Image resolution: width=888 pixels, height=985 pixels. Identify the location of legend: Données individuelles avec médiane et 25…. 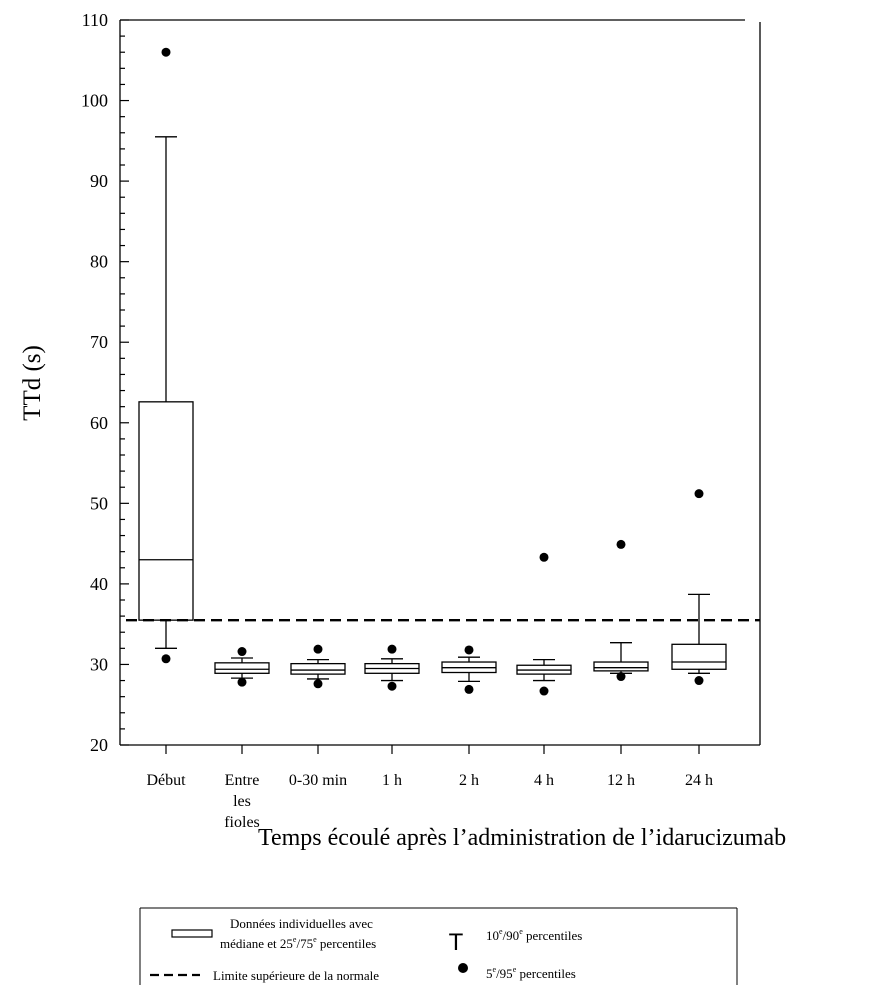
(438, 946).